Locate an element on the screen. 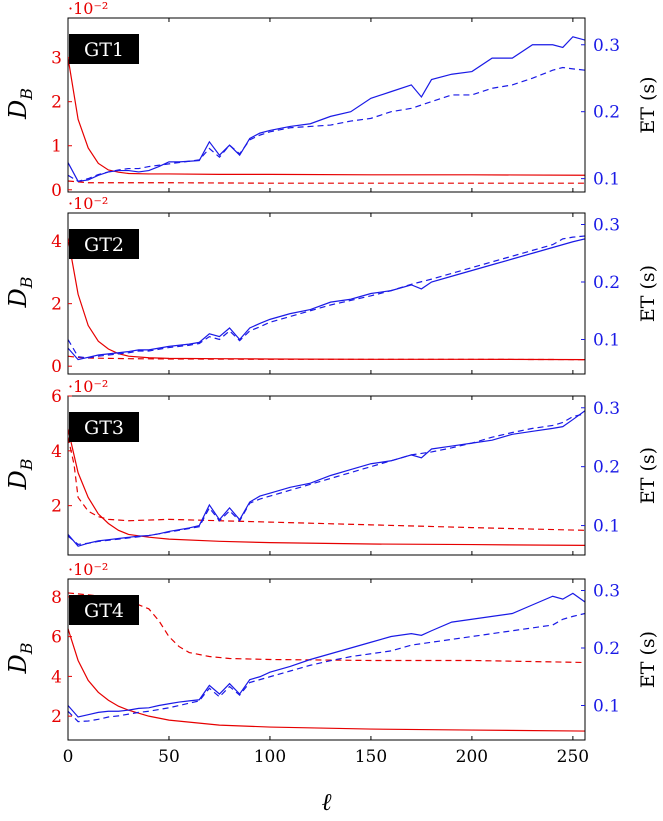 Image resolution: width=663 pixels, height=821 pixels. panel-label-text: GT4 is located at coordinates (104, 611).